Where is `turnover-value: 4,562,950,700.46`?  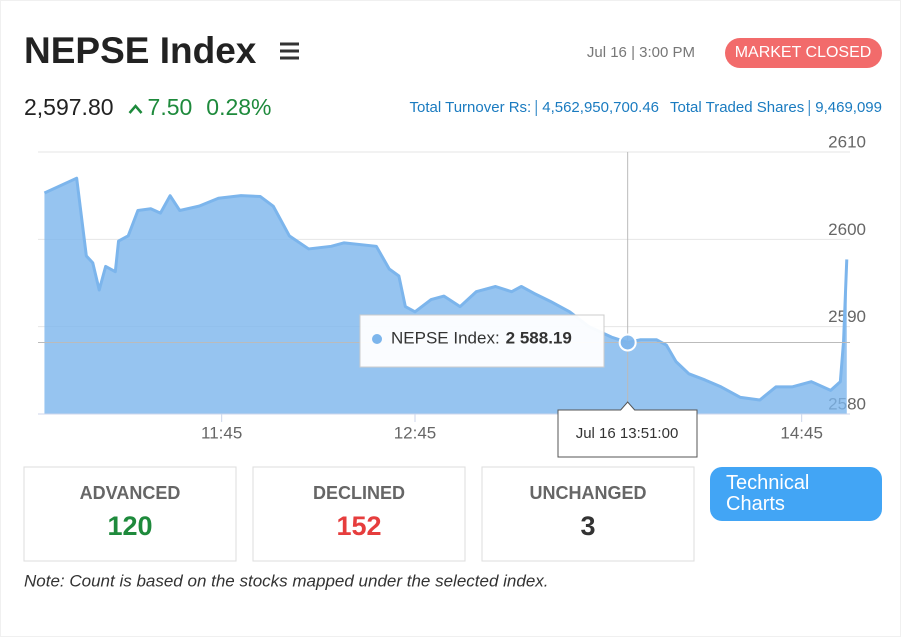
turnover-value: 4,562,950,700.46 is located at coordinates (600, 107).